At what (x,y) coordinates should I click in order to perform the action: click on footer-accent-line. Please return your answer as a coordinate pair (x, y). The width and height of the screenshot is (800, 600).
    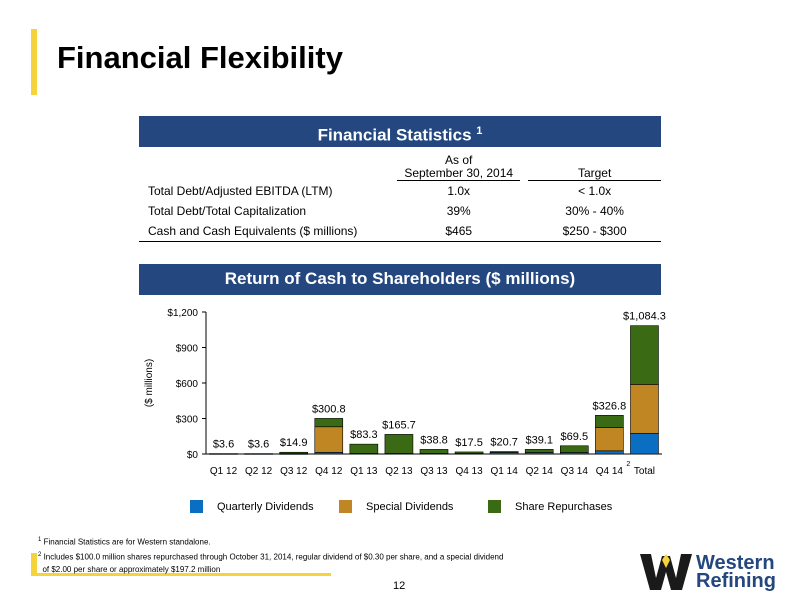
    Looking at the image, I should click on (181, 574).